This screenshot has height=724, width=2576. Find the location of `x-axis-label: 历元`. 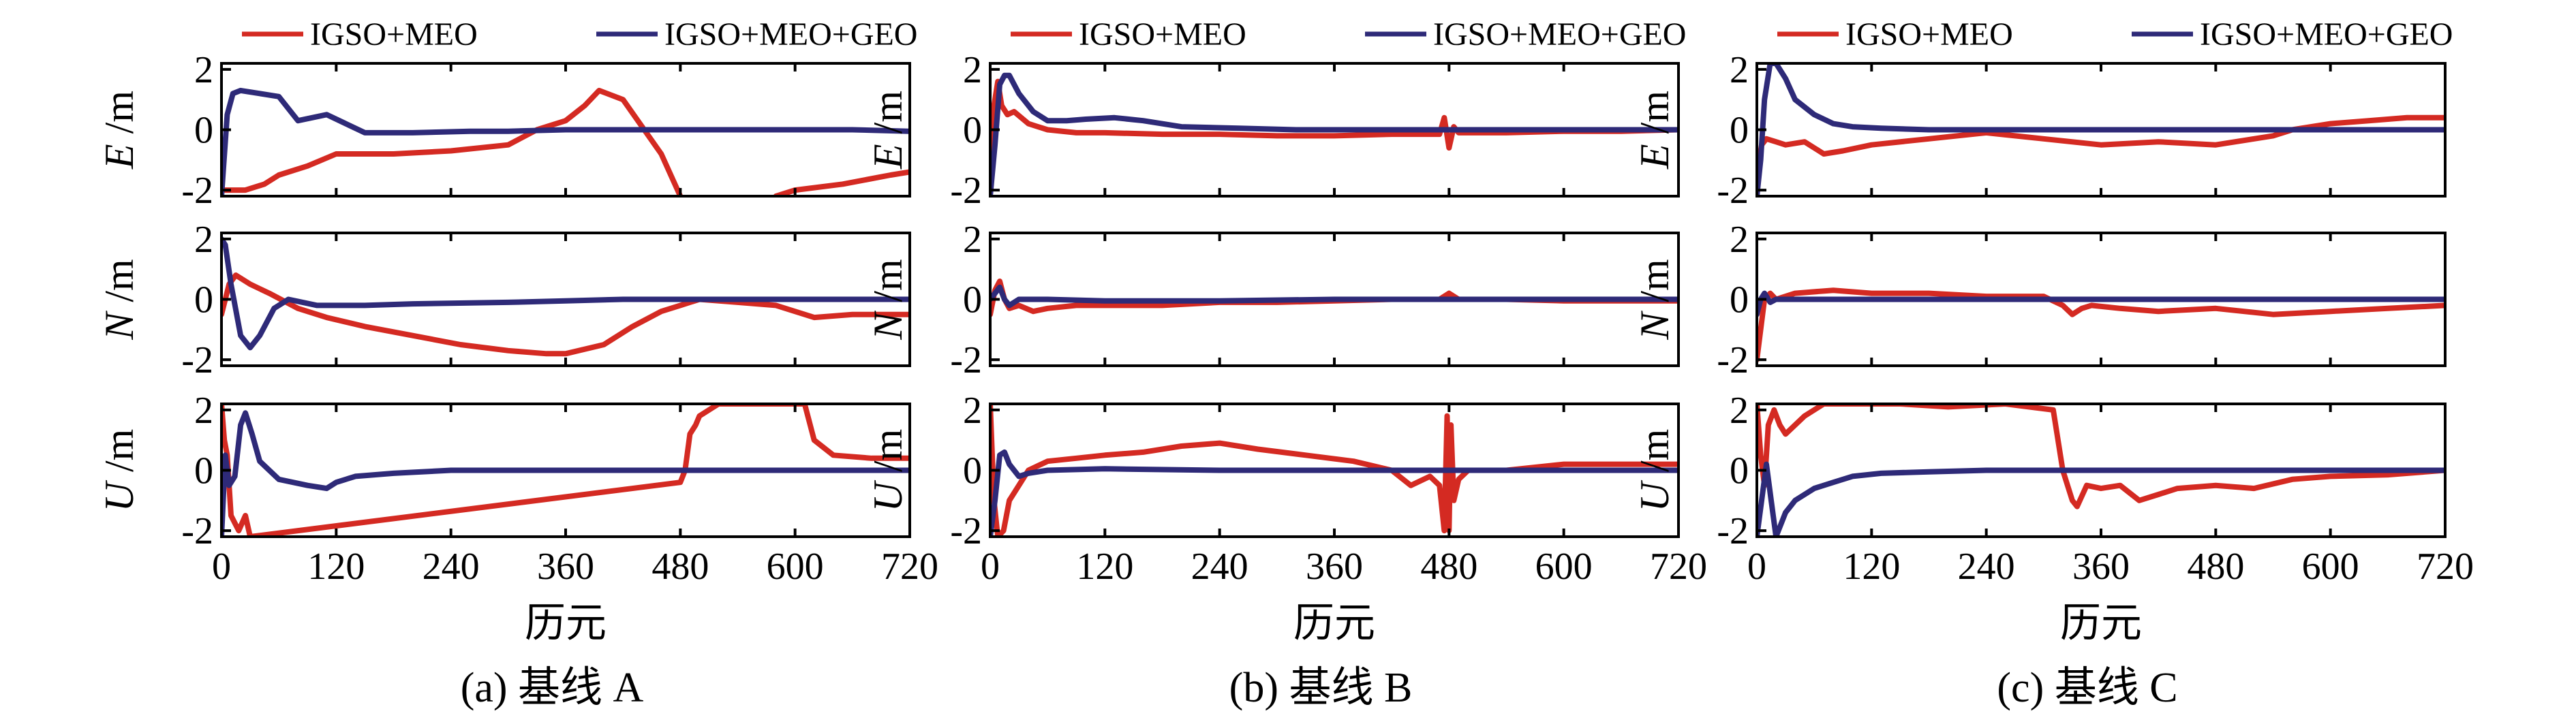

x-axis-label: 历元 is located at coordinates (1334, 623).